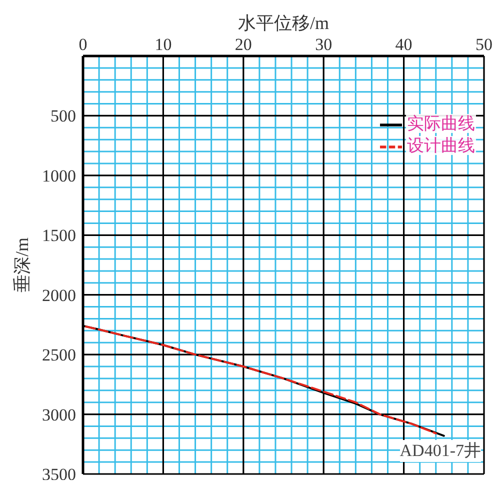 This screenshot has height=488, width=494. I want to click on y-tick-label: 1000, so click(59, 176).